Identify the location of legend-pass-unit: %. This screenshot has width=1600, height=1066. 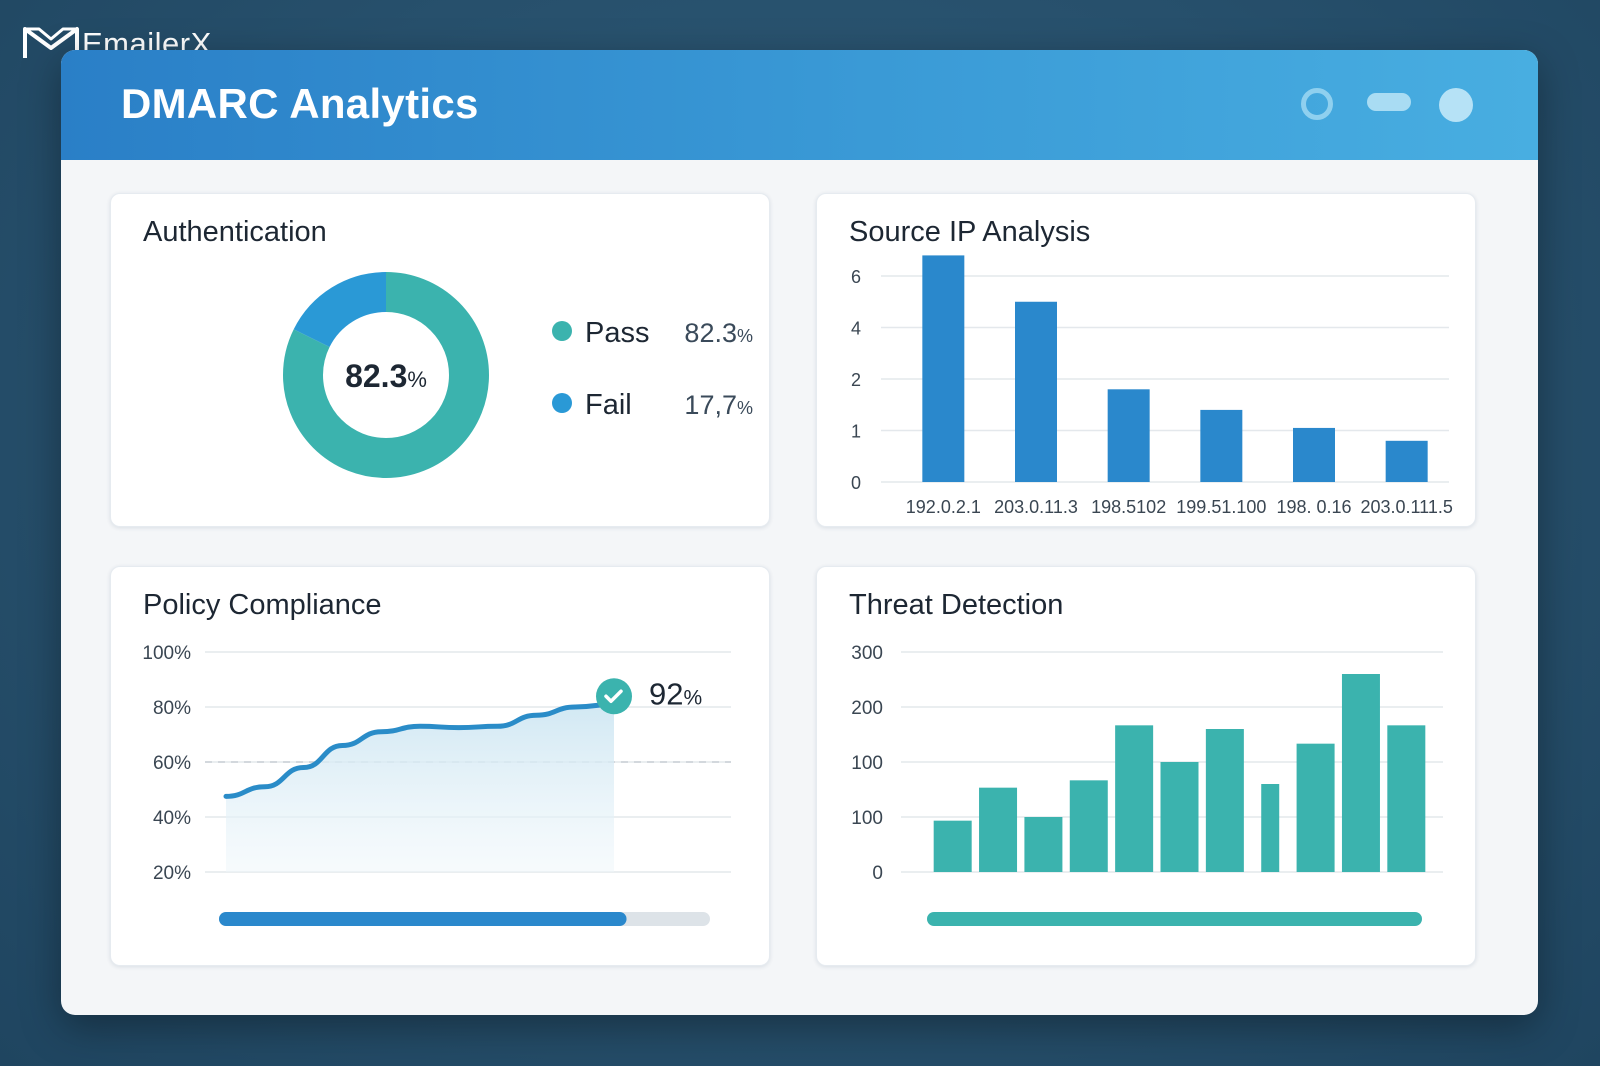
(745, 336).